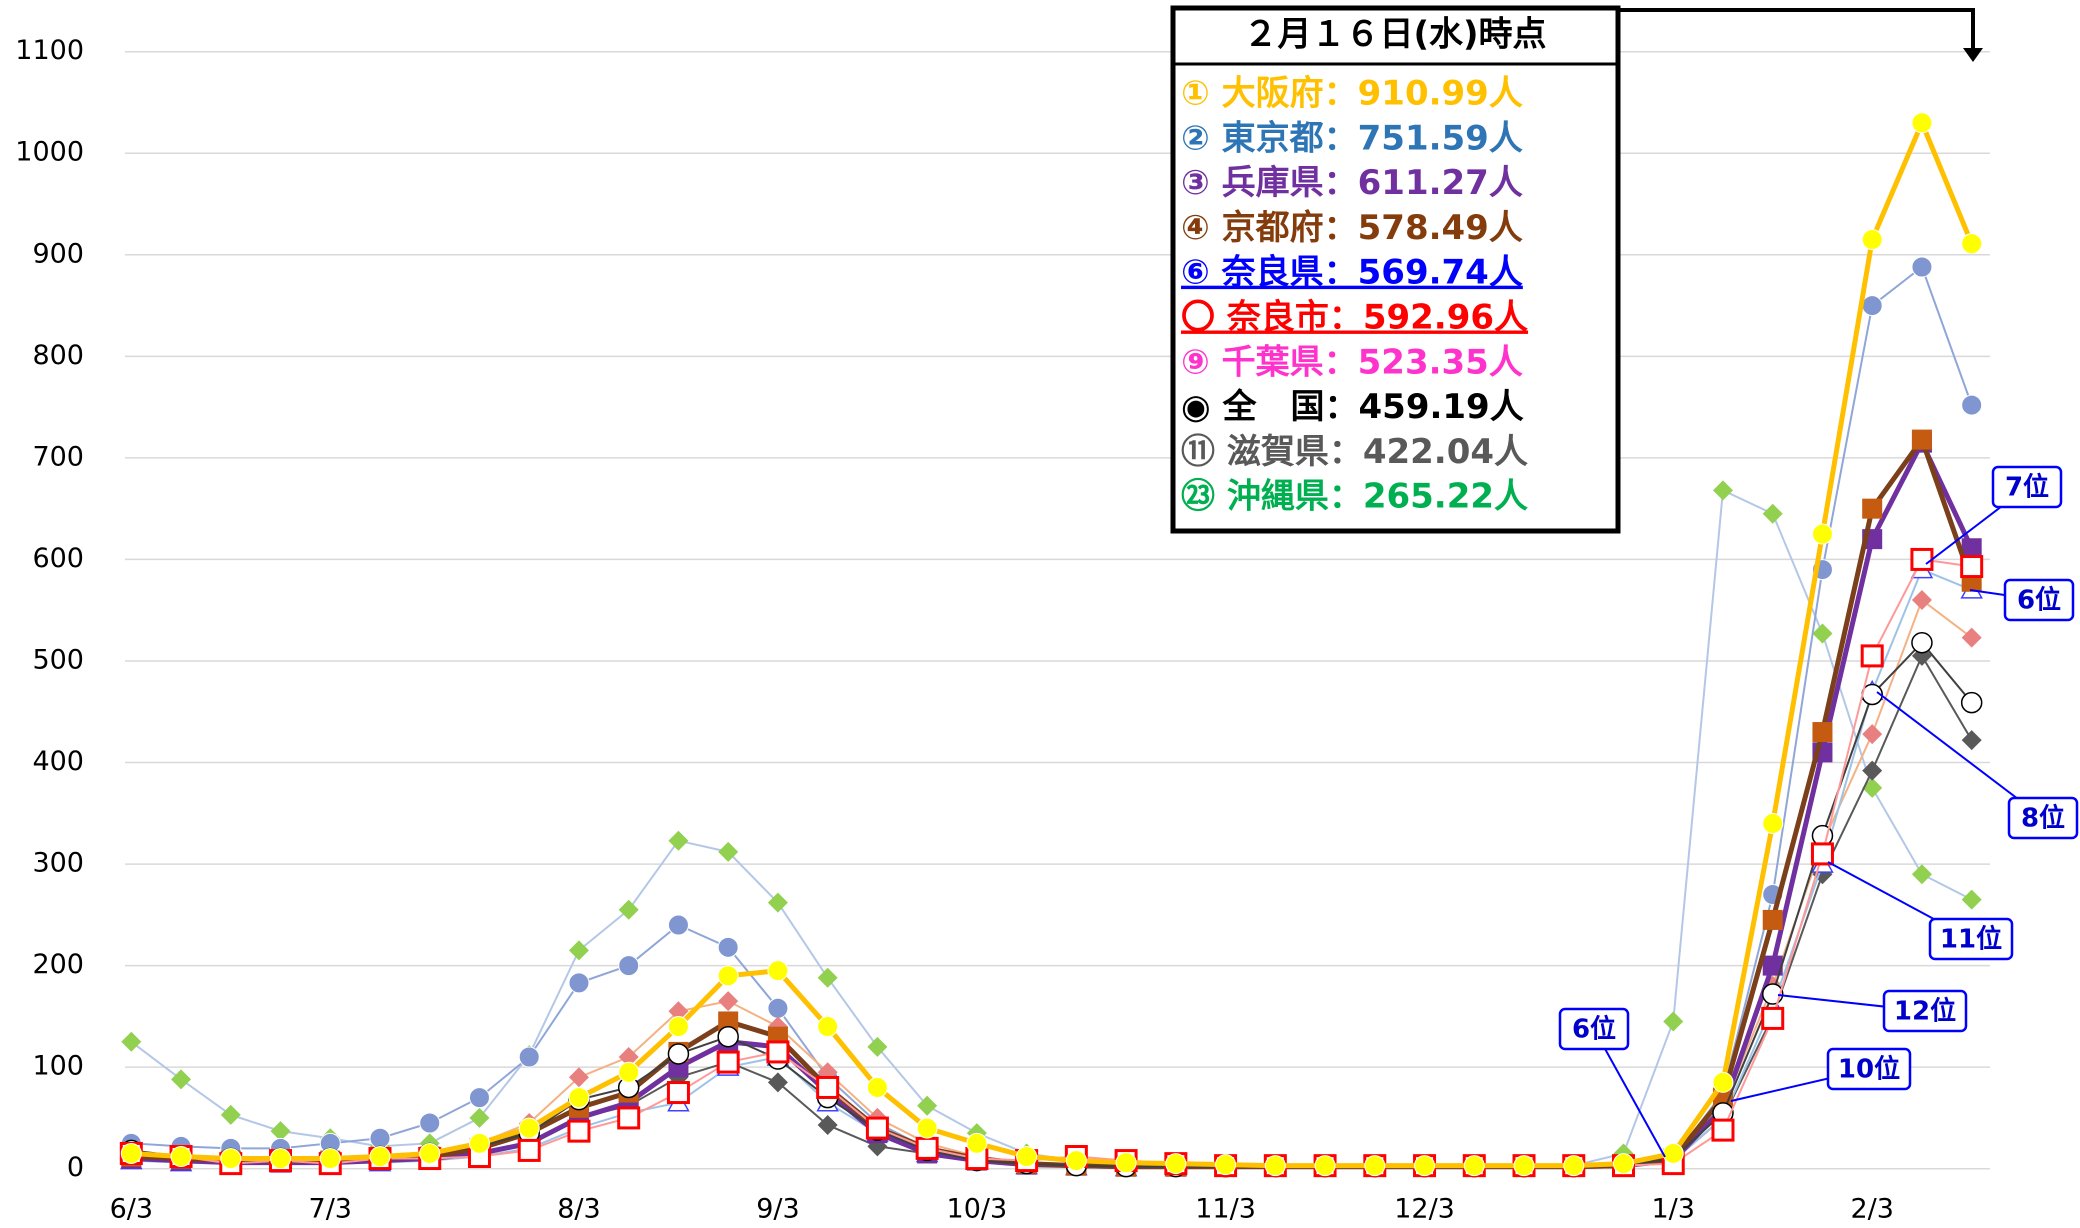 The width and height of the screenshot is (2080, 1228). I want to click on legend-entry: ⑨ 千葉県：523.35人, so click(1352, 362).